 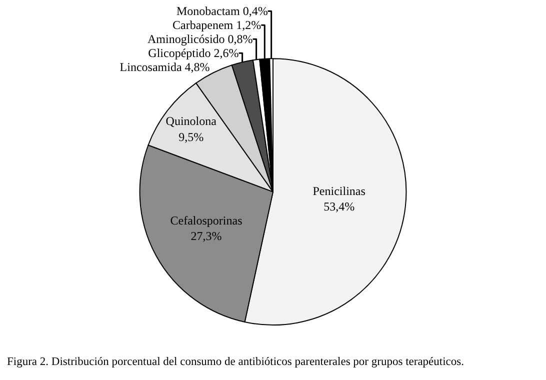 I want to click on data-label: 27,3%, so click(x=206, y=235).